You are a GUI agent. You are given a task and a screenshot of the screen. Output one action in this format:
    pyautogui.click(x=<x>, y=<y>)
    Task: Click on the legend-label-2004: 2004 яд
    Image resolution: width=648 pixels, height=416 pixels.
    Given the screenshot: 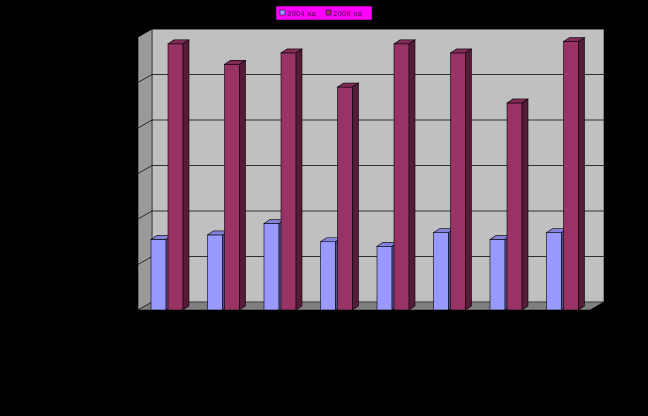 What is the action you would take?
    pyautogui.click(x=301, y=14)
    